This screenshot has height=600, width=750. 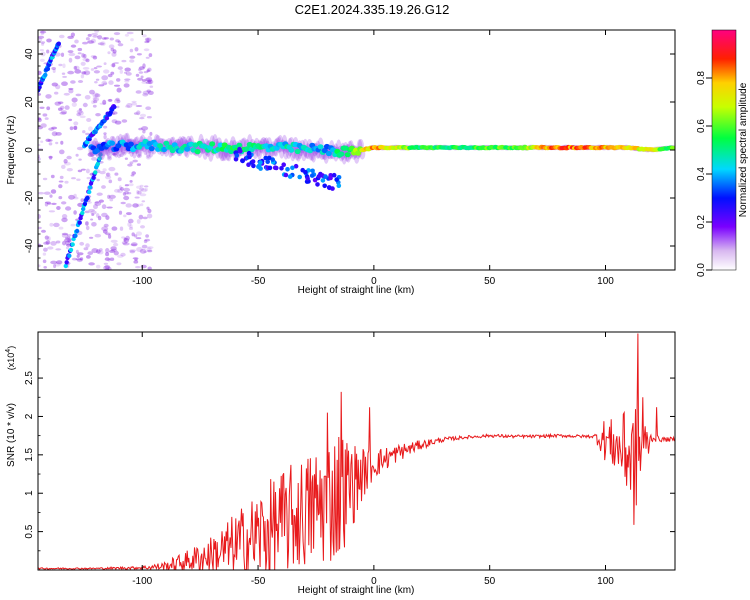 What do you see at coordinates (29, 54) in the screenshot?
I see `spectrogram-ytick-label: 40` at bounding box center [29, 54].